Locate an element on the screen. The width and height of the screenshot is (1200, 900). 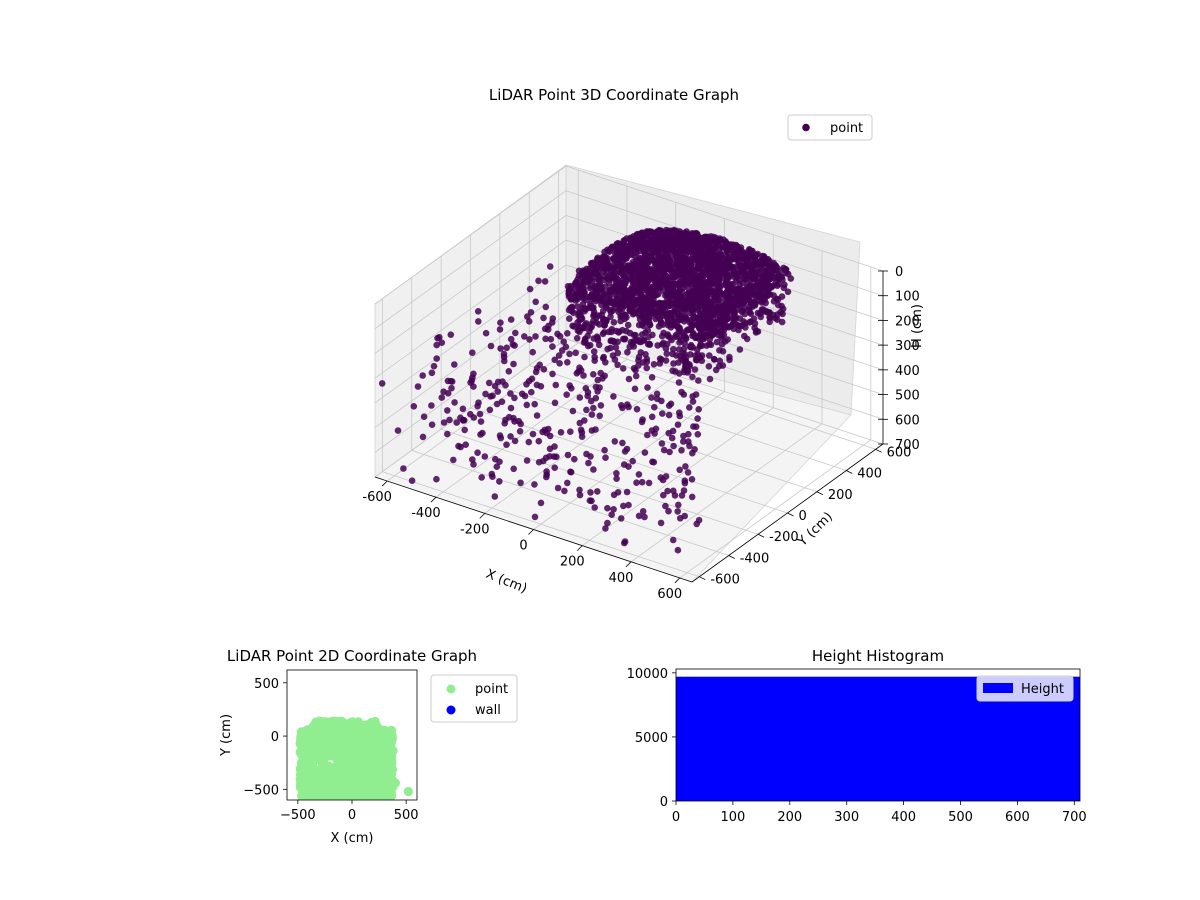
axis-3d-z-tick-label: 400 is located at coordinates (907, 371).